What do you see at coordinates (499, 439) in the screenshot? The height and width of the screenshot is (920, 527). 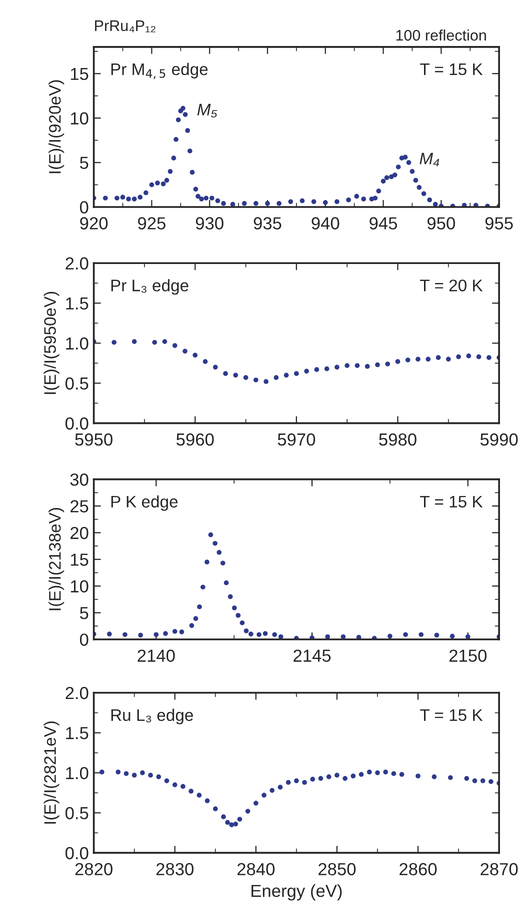 I see `x-tick-label: 5990` at bounding box center [499, 439].